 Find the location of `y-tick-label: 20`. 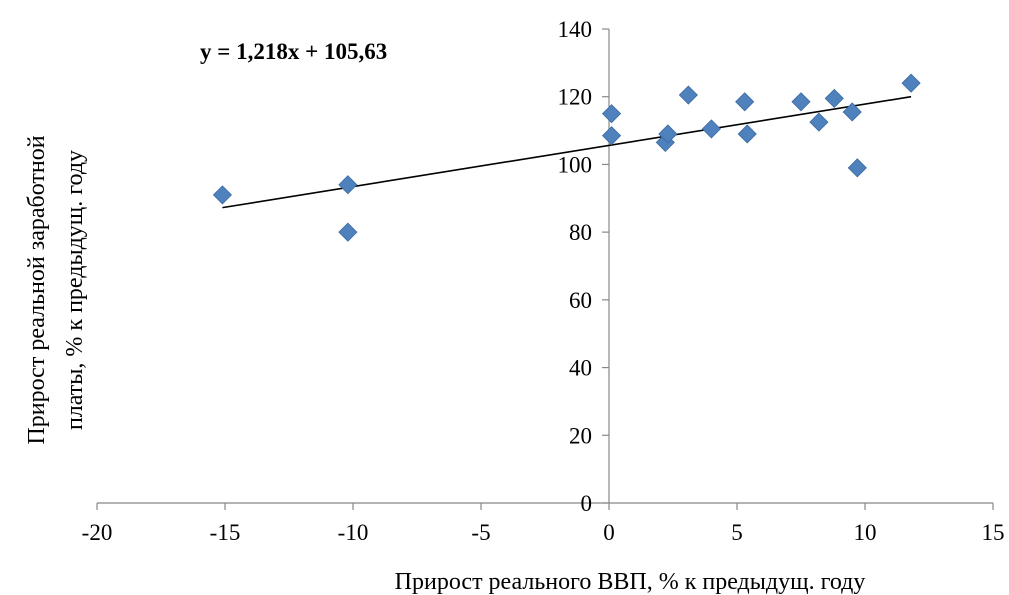

y-tick-label: 20 is located at coordinates (580, 435).